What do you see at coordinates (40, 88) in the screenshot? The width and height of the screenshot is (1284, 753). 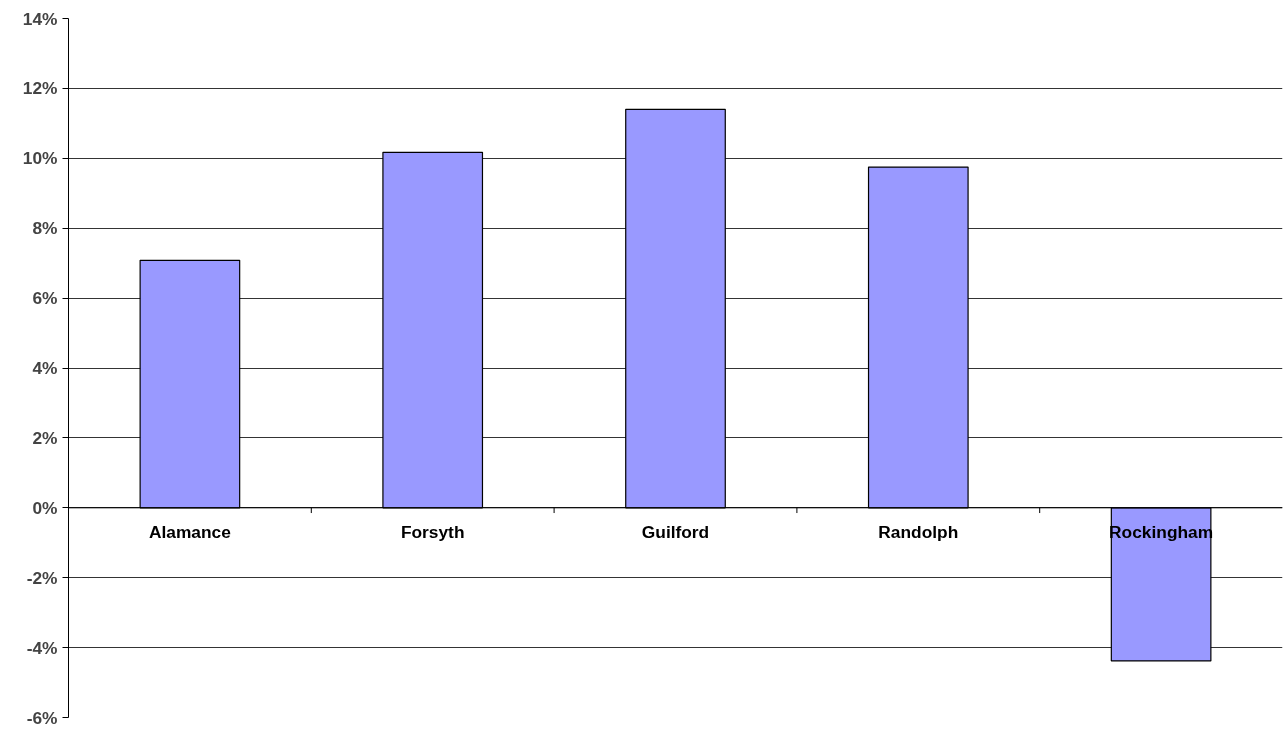 I see `y-tick-label: 12%` at bounding box center [40, 88].